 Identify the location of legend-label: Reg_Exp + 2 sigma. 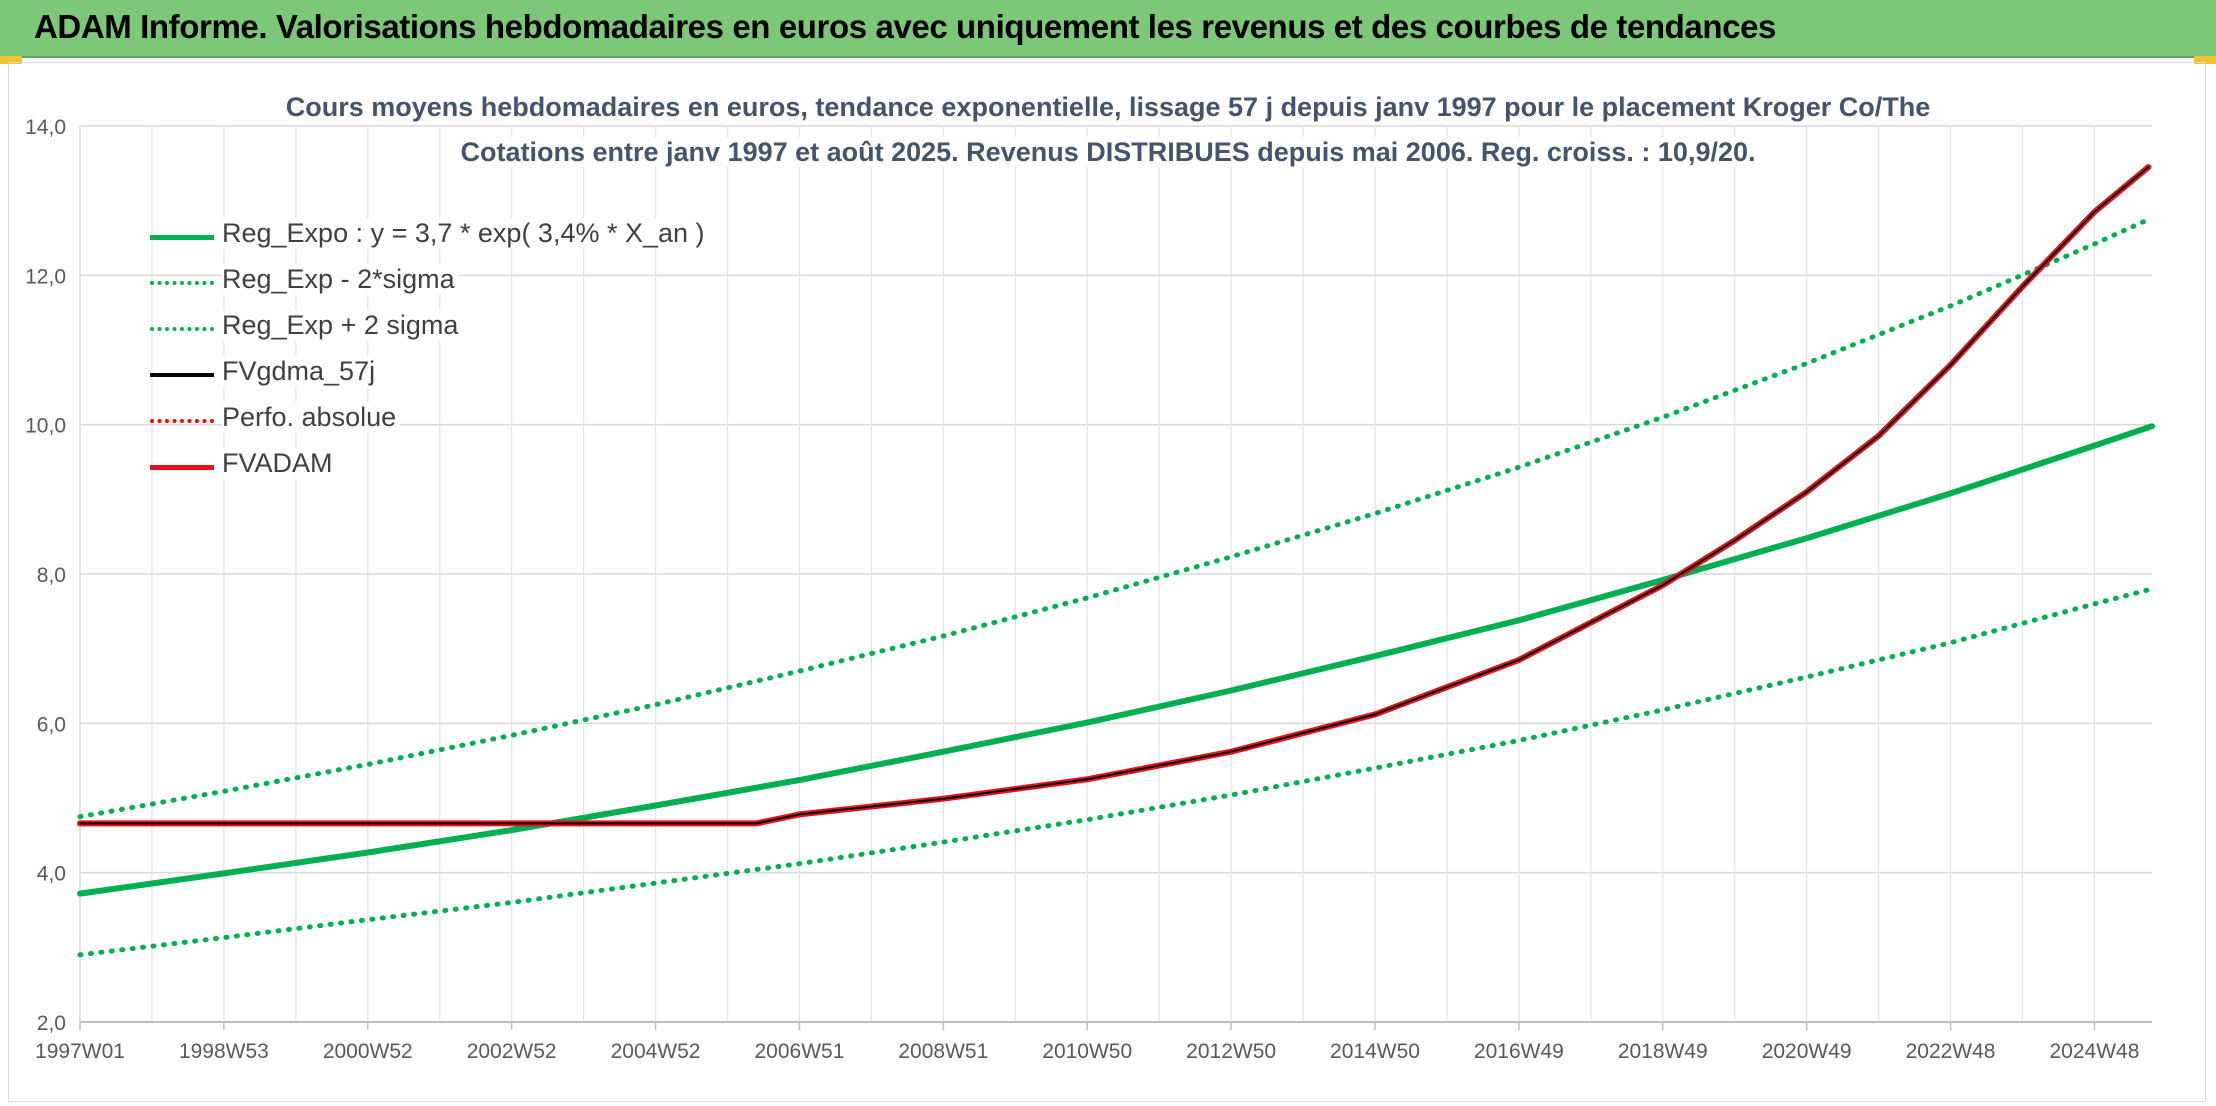
(342, 325).